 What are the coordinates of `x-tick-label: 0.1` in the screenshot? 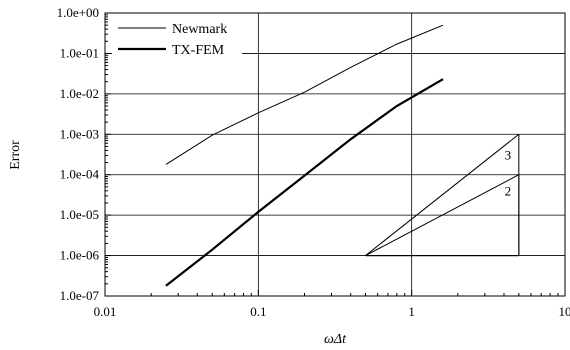 It's located at (258, 311).